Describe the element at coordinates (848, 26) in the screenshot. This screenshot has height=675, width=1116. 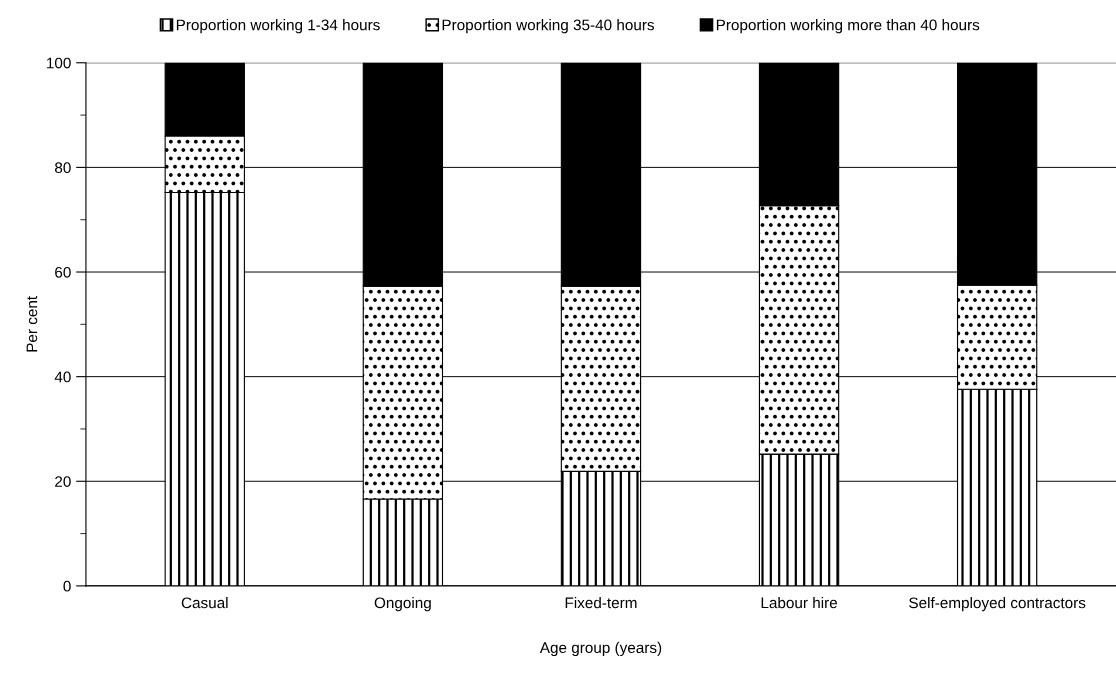
I see `legend-label: Proportion working more than 40 hours` at that location.